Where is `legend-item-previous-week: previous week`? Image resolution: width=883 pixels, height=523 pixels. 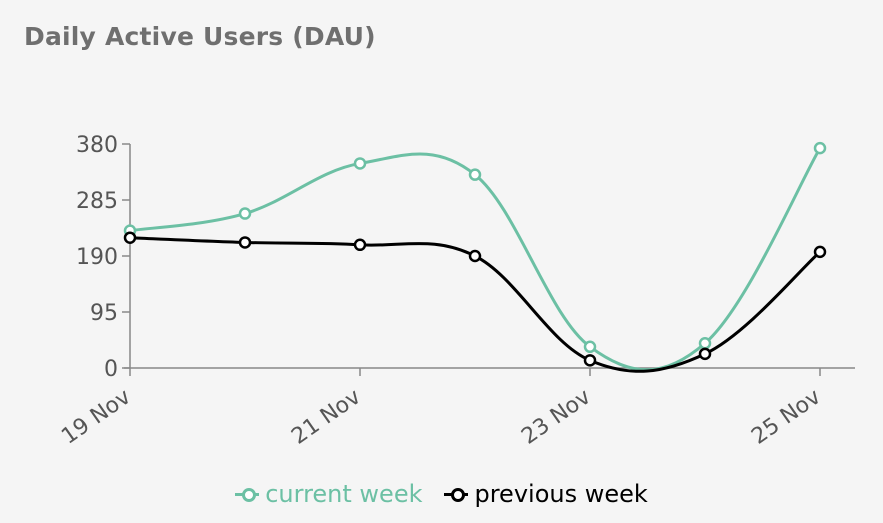 legend-item-previous-week: previous week is located at coordinates (546, 494).